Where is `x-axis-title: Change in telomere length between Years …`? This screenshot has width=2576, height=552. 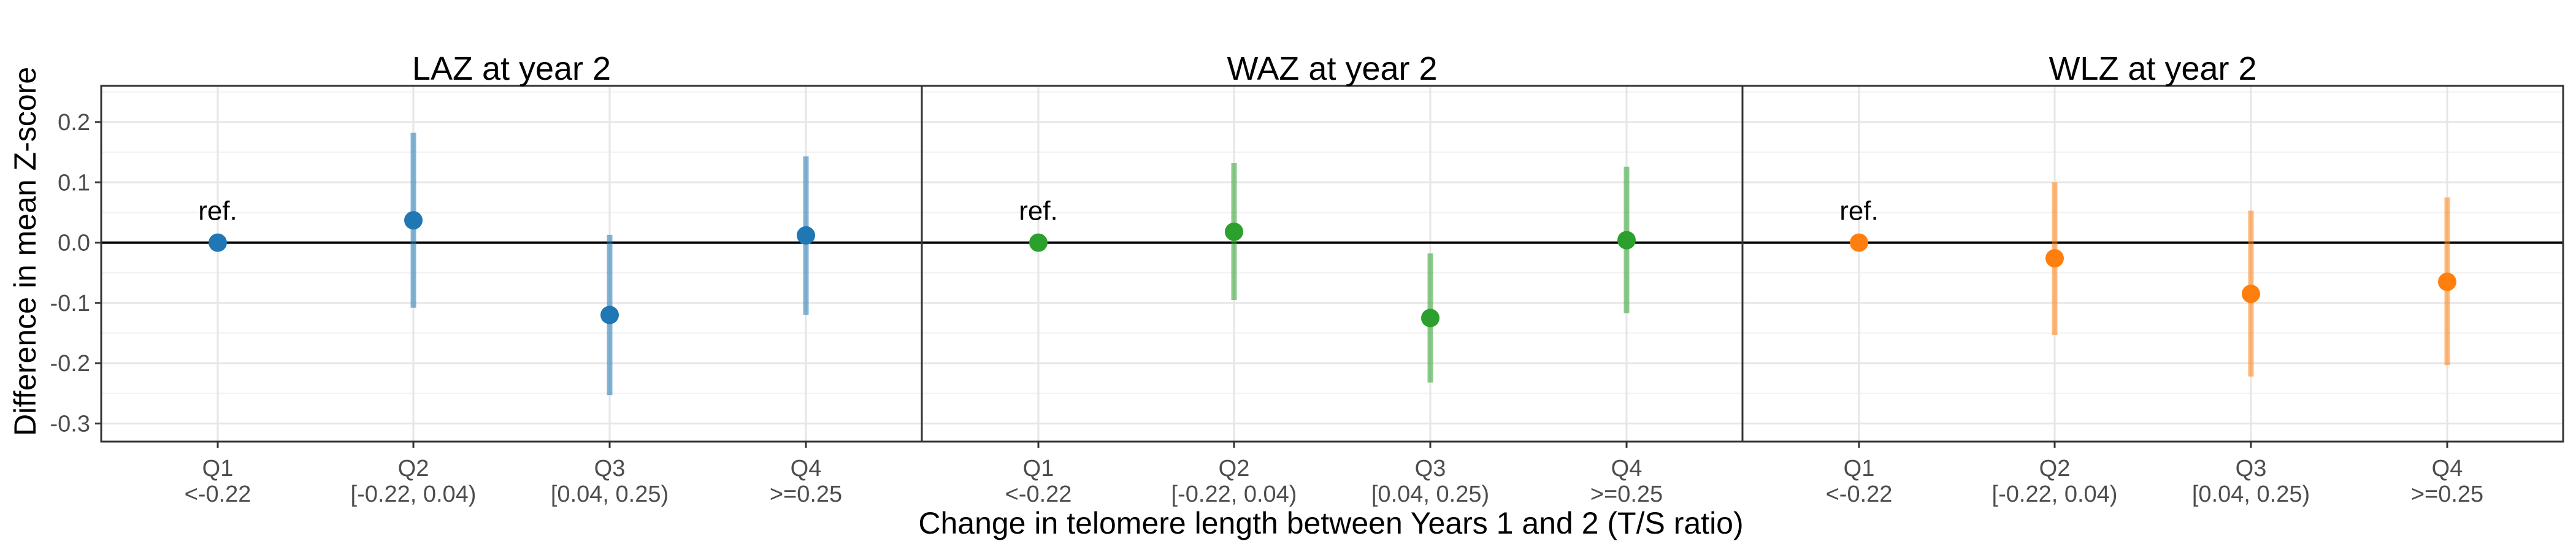 x-axis-title: Change in telomere length between Years … is located at coordinates (1330, 523).